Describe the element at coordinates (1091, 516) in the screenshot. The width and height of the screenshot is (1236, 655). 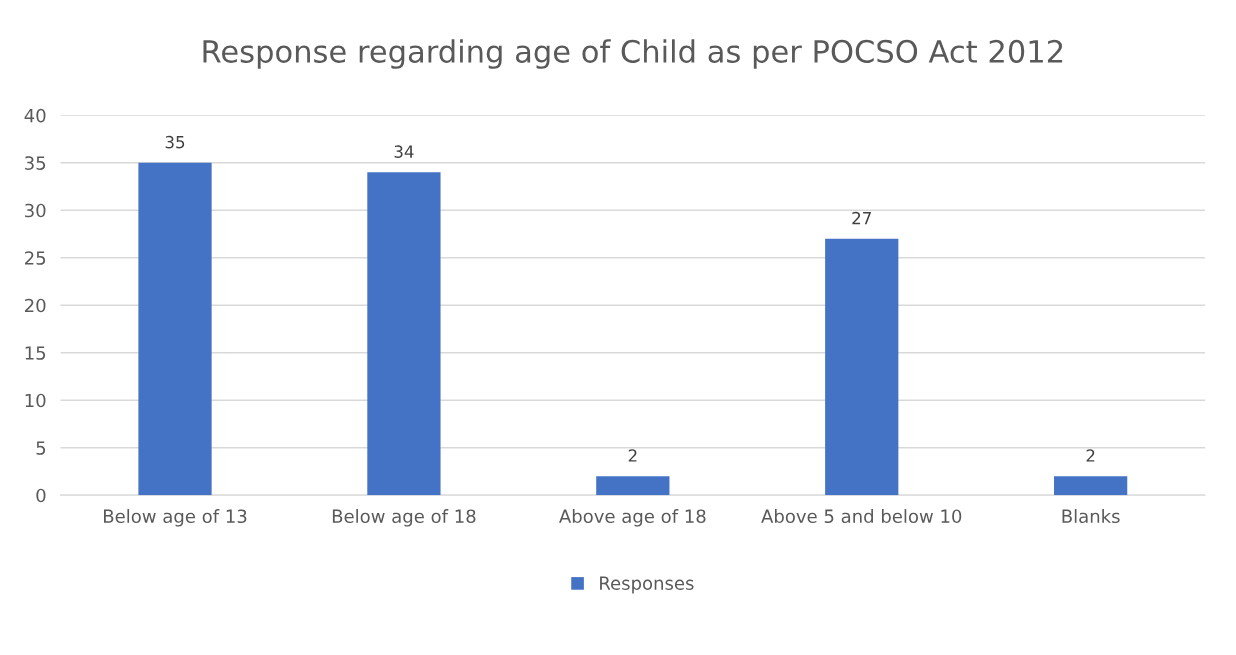
I see `x-tick-label: Blanks` at that location.